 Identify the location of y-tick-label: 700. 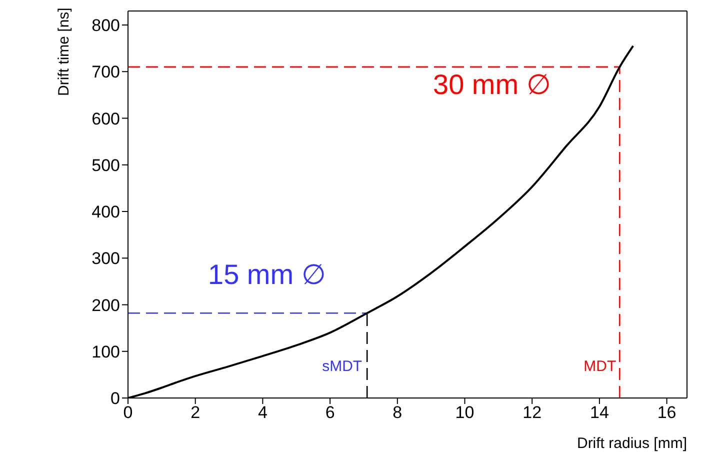
(106, 72).